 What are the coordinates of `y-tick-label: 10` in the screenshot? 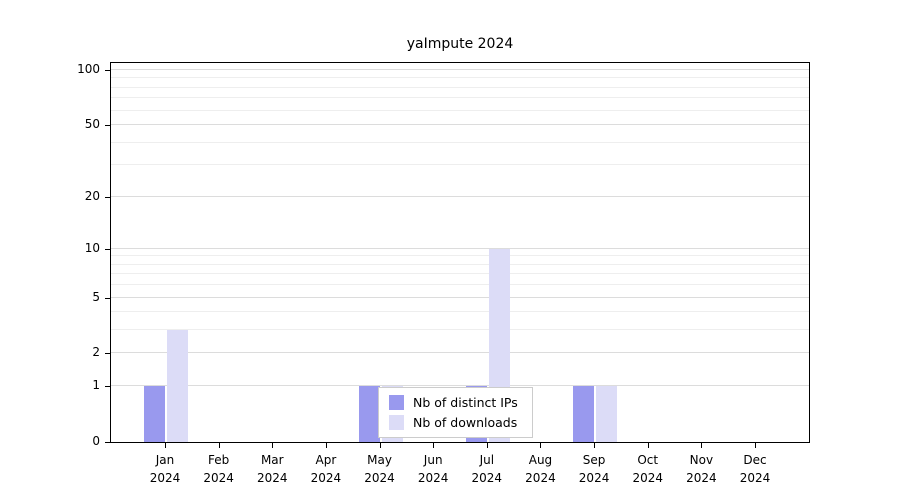 It's located at (92, 248).